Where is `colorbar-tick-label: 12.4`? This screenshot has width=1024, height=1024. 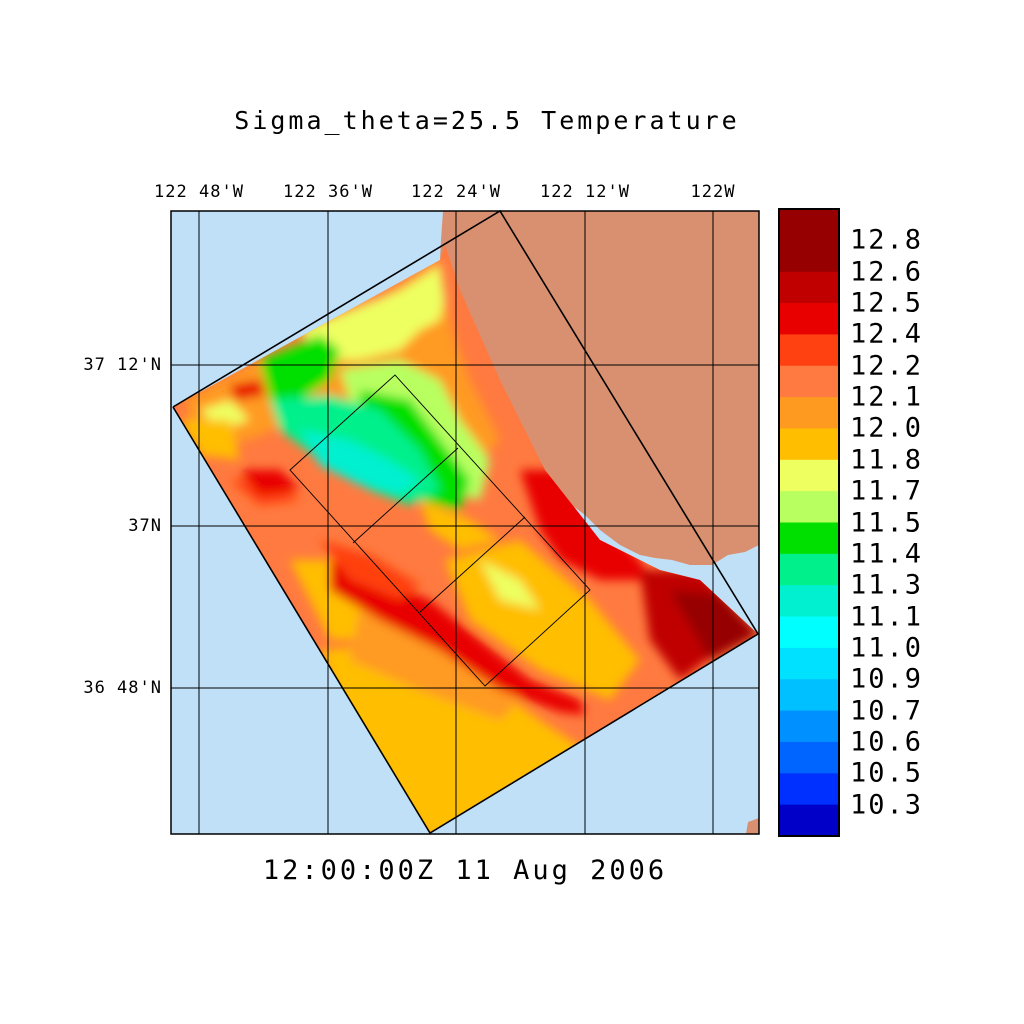 colorbar-tick-label: 12.4 is located at coordinates (887, 334).